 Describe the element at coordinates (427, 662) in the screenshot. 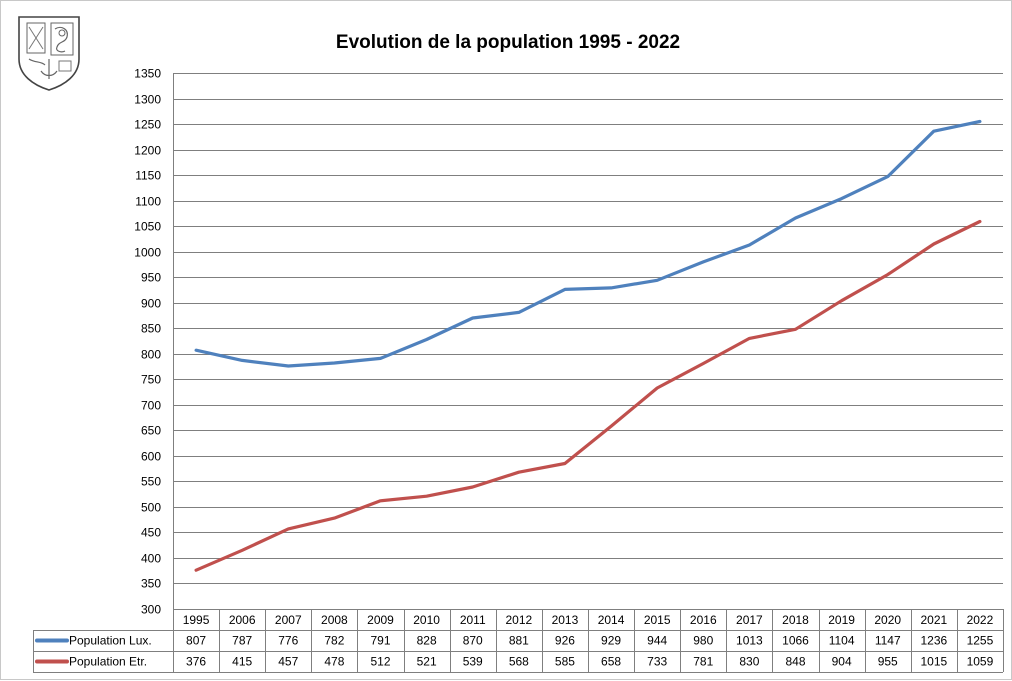

I see `data-cell: 521` at that location.